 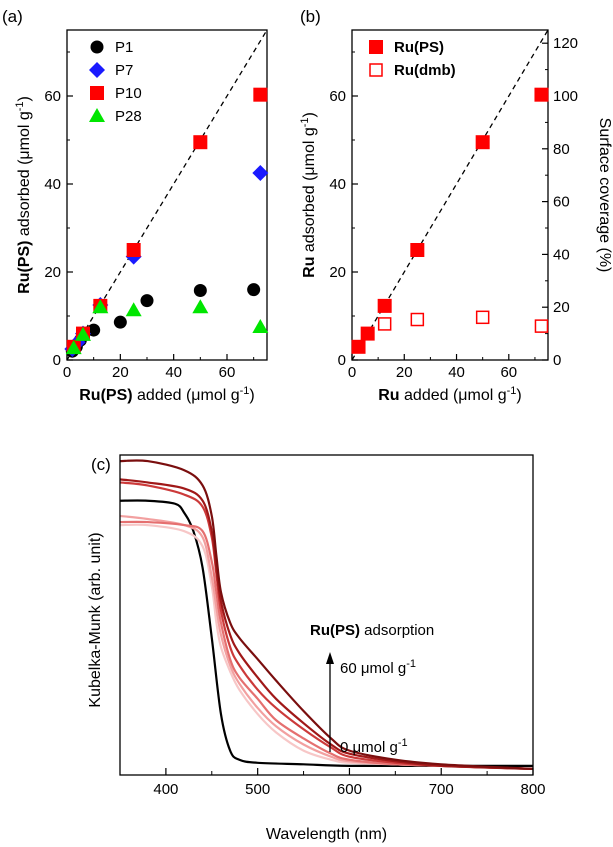 What do you see at coordinates (456, 372) in the screenshot?
I see `x-tick-label: 40` at bounding box center [456, 372].